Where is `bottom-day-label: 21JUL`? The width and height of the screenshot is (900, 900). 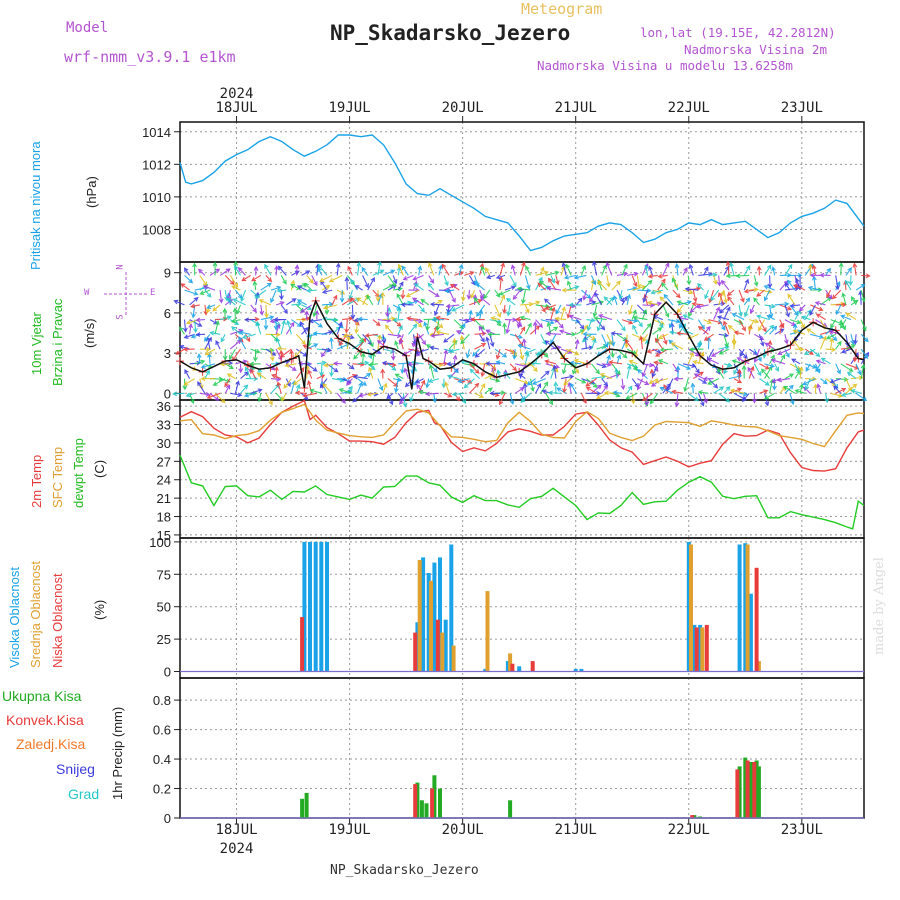 bottom-day-label: 21JUL is located at coordinates (576, 830).